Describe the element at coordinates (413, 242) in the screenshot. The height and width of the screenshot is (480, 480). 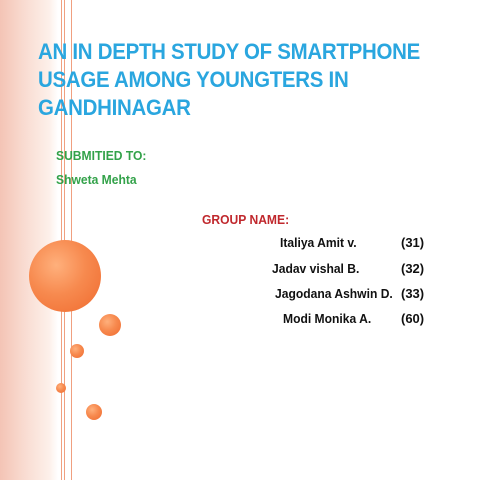
I see `member-roll-number: (31)` at that location.